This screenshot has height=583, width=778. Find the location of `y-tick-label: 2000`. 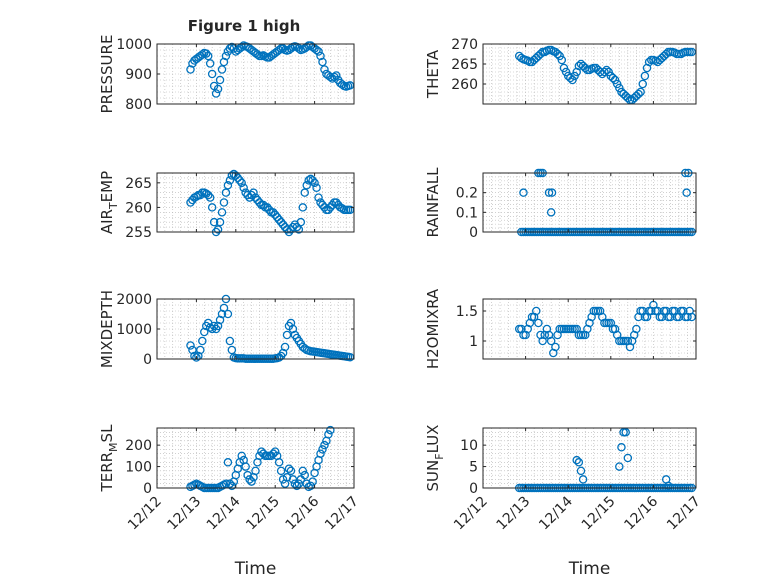

y-tick-label: 2000 is located at coordinates (134, 300).